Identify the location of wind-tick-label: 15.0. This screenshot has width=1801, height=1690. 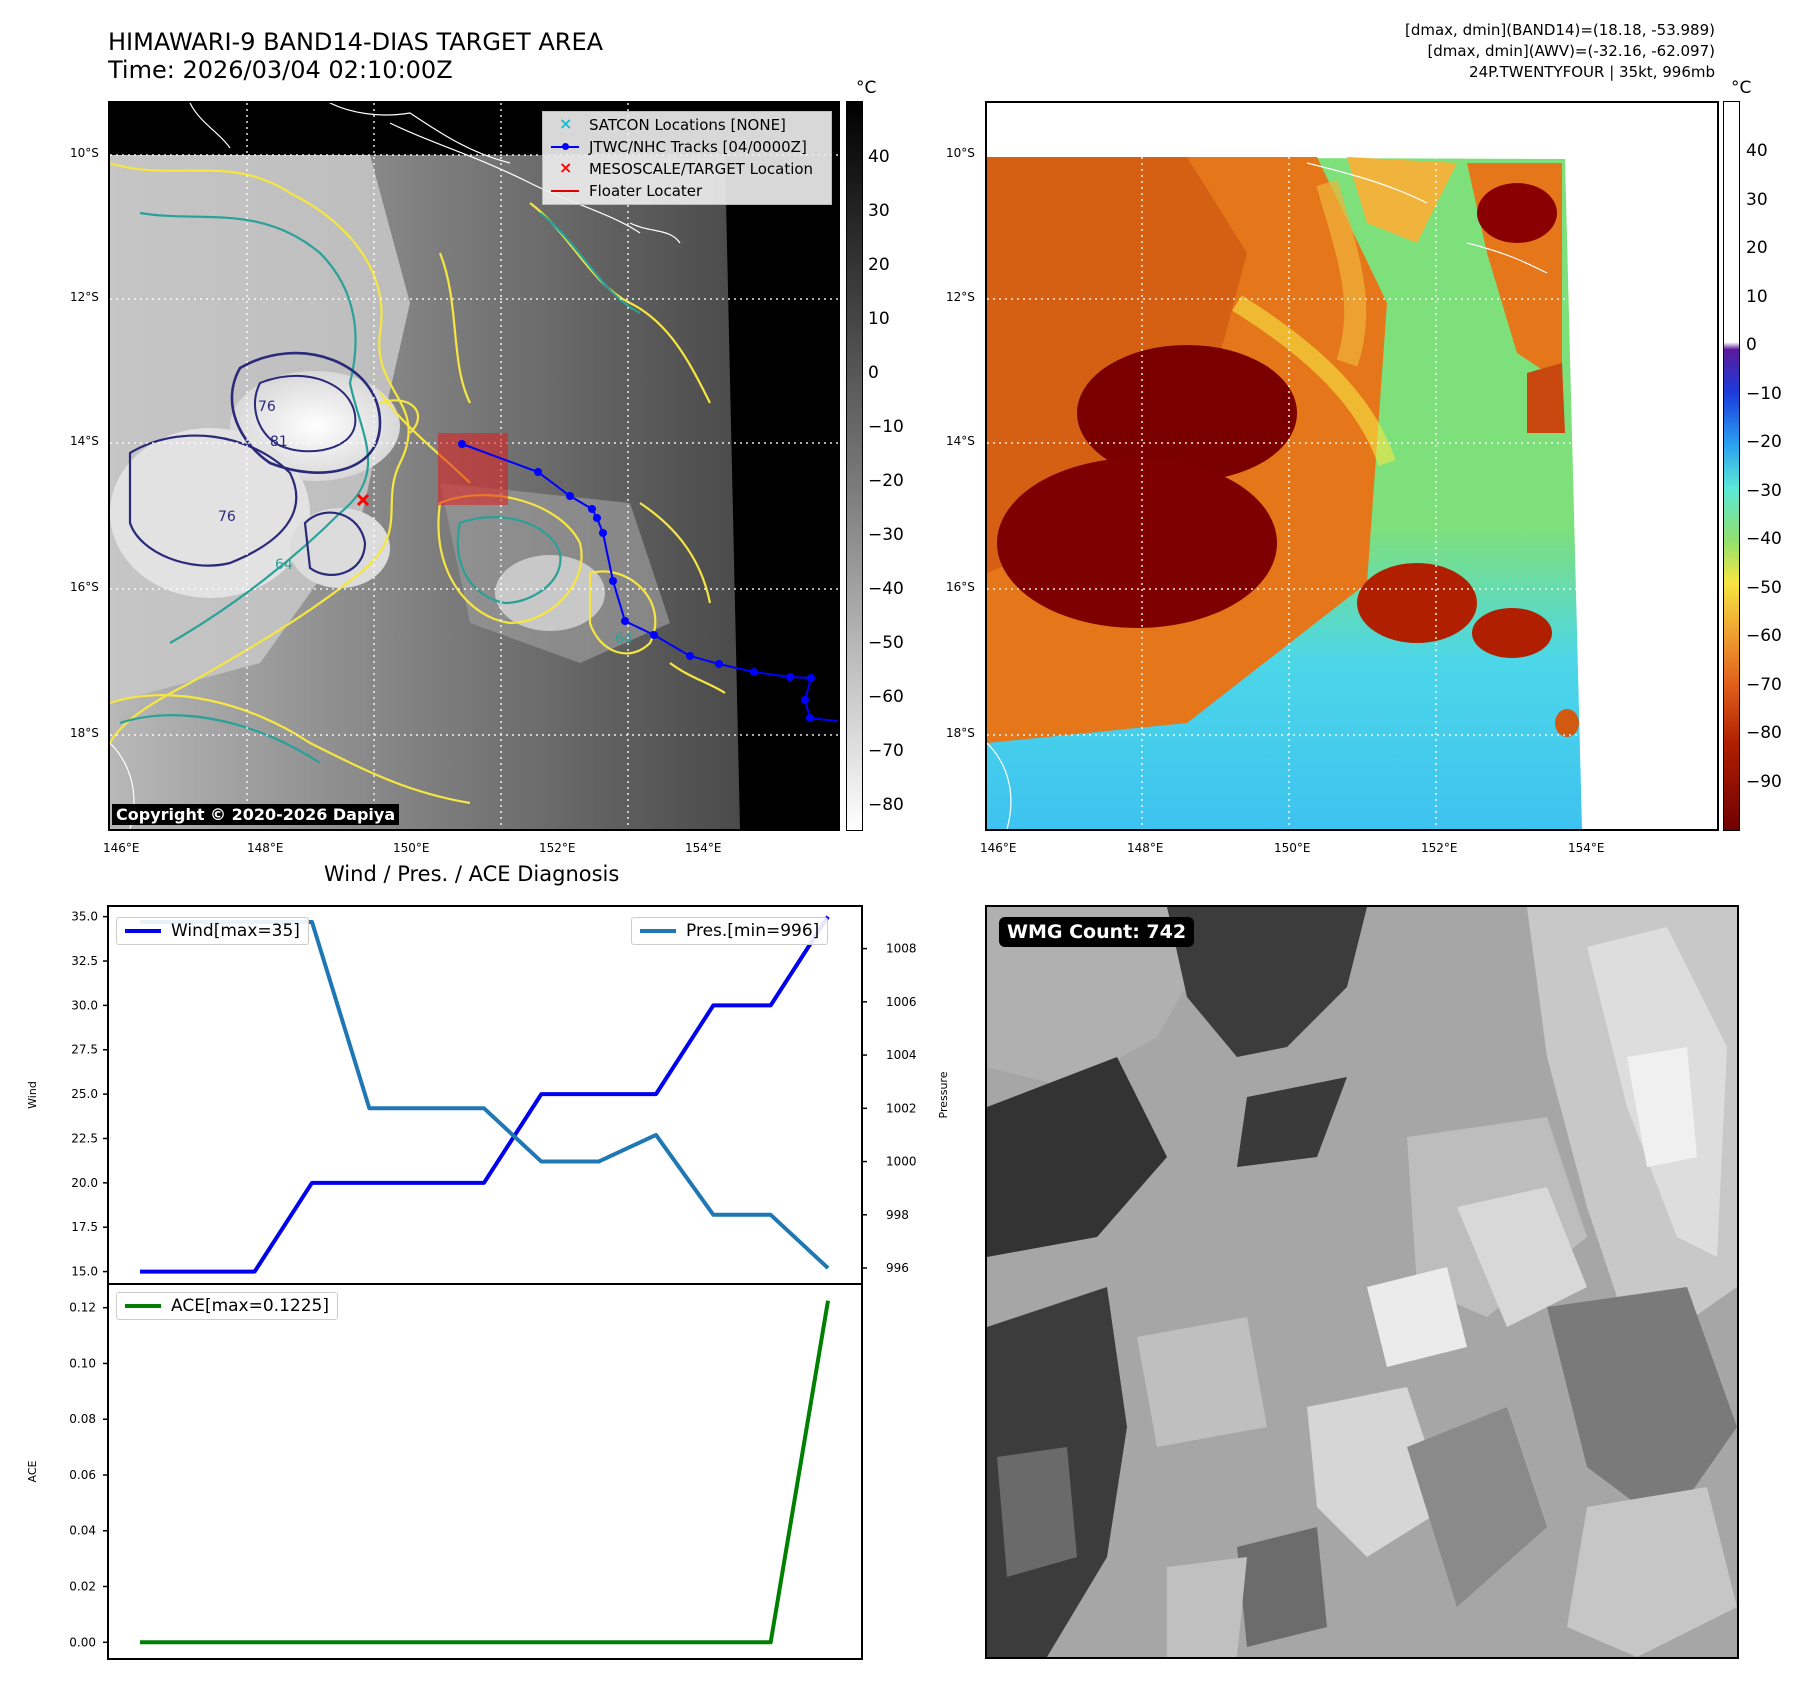
(84, 1272).